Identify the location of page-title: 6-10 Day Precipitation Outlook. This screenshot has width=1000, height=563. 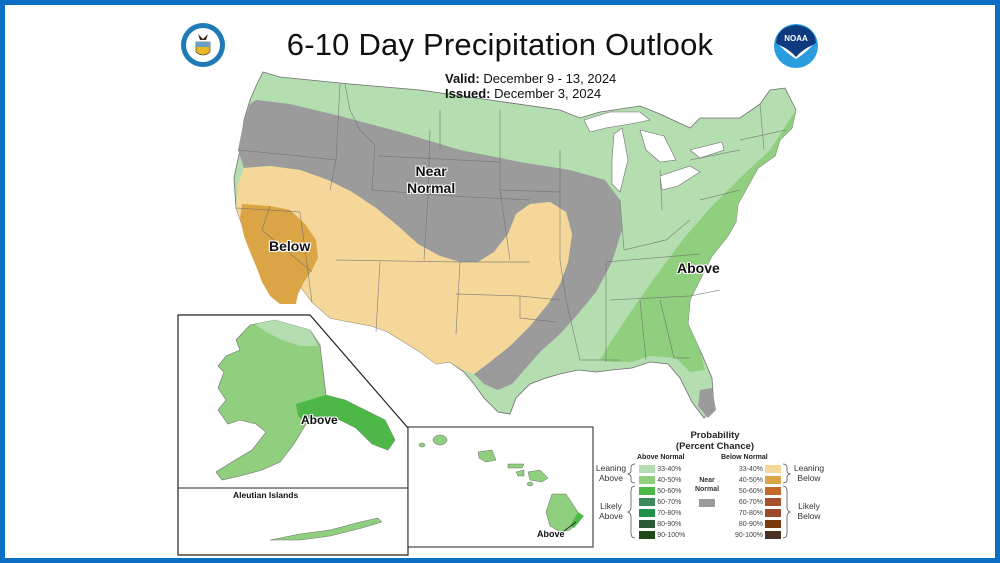
(500, 44).